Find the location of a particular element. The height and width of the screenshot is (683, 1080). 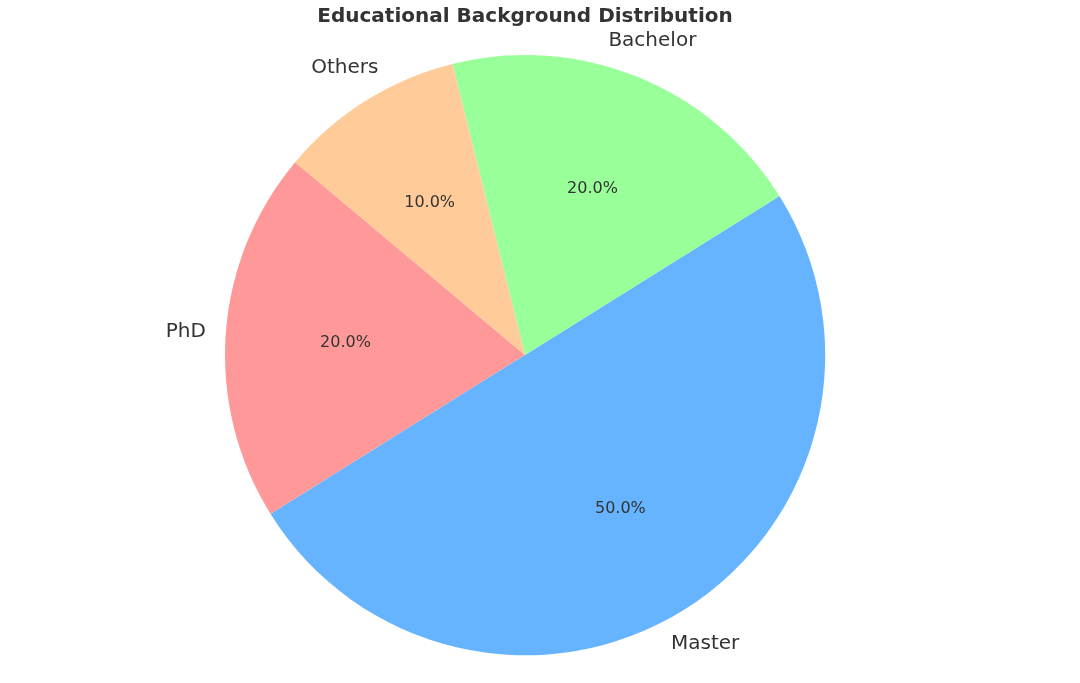

slice-label: Master is located at coordinates (706, 642).